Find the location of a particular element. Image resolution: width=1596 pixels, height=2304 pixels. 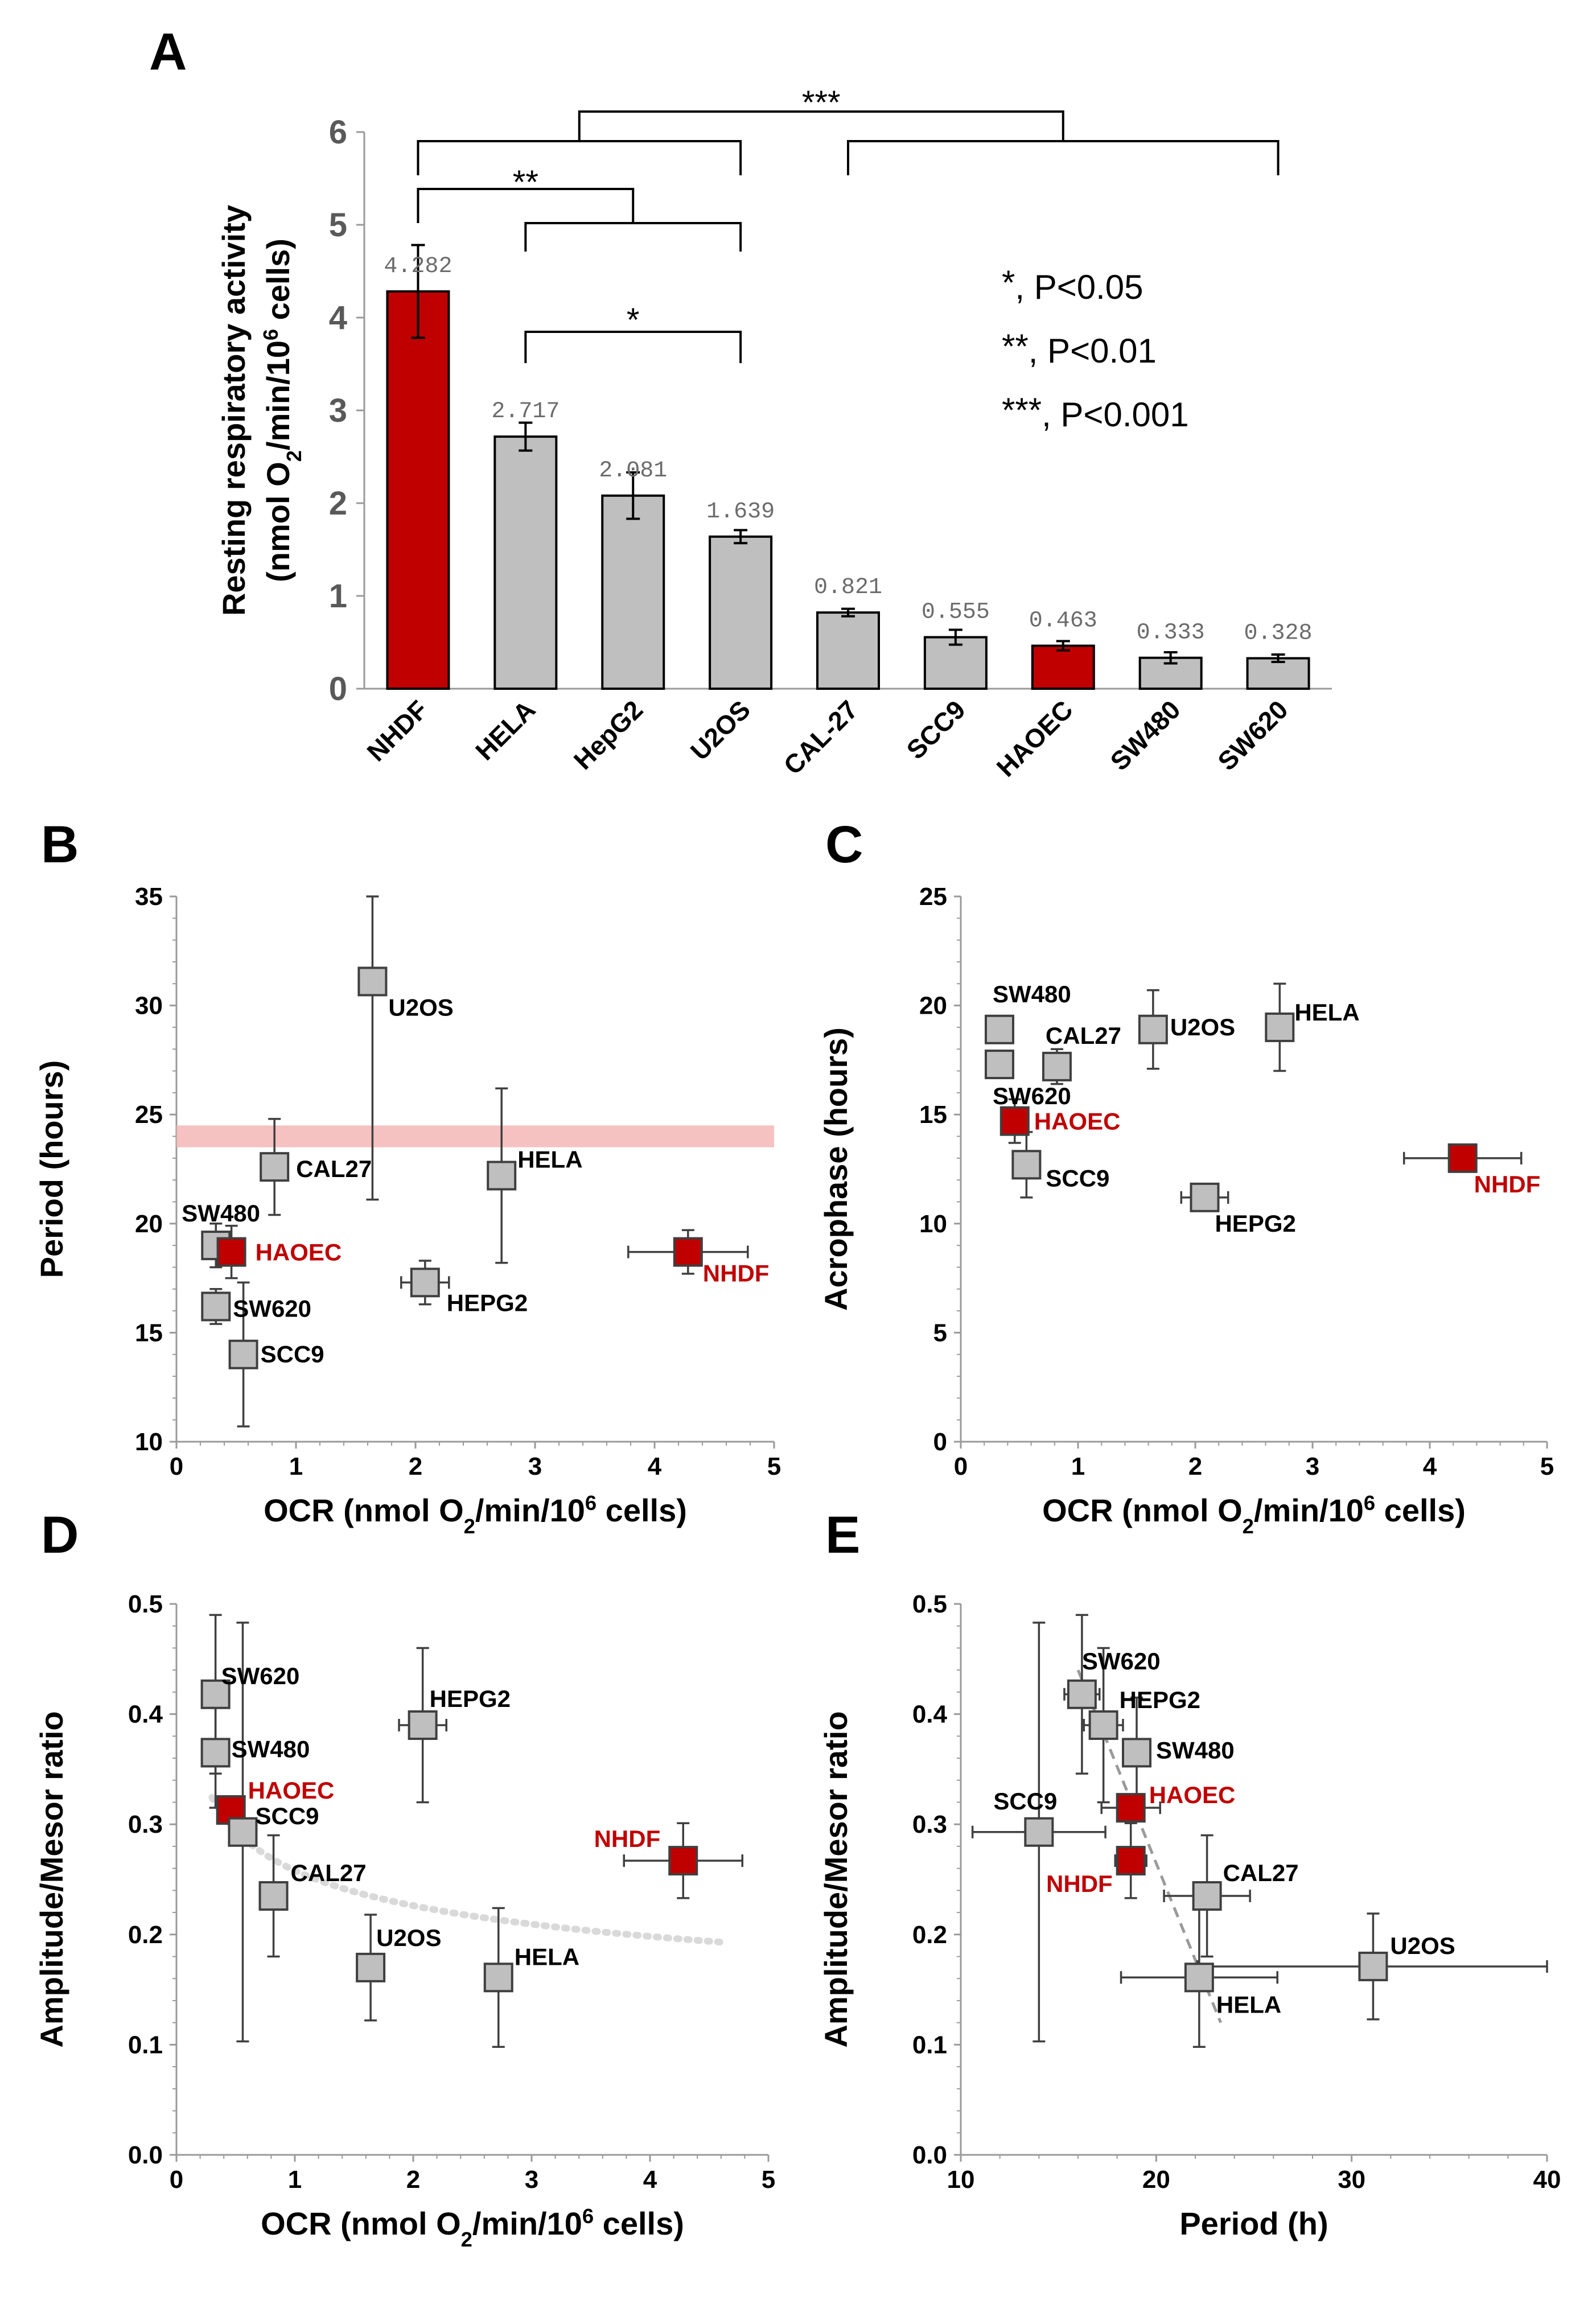

x-tick-label: 1 is located at coordinates (296, 1467).